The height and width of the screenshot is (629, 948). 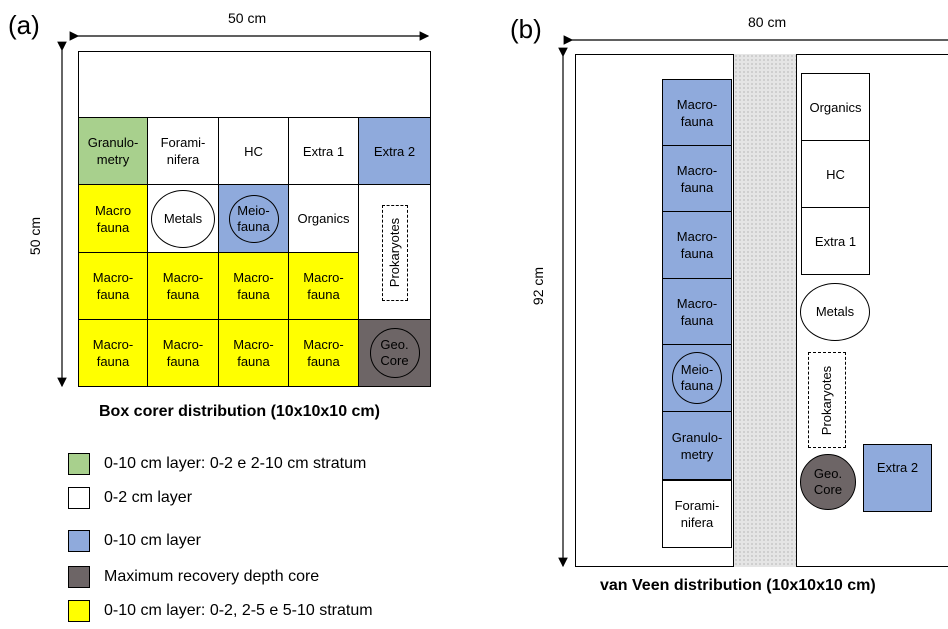 I want to click on legend-label: Maximum recovery depth core, so click(x=212, y=576).